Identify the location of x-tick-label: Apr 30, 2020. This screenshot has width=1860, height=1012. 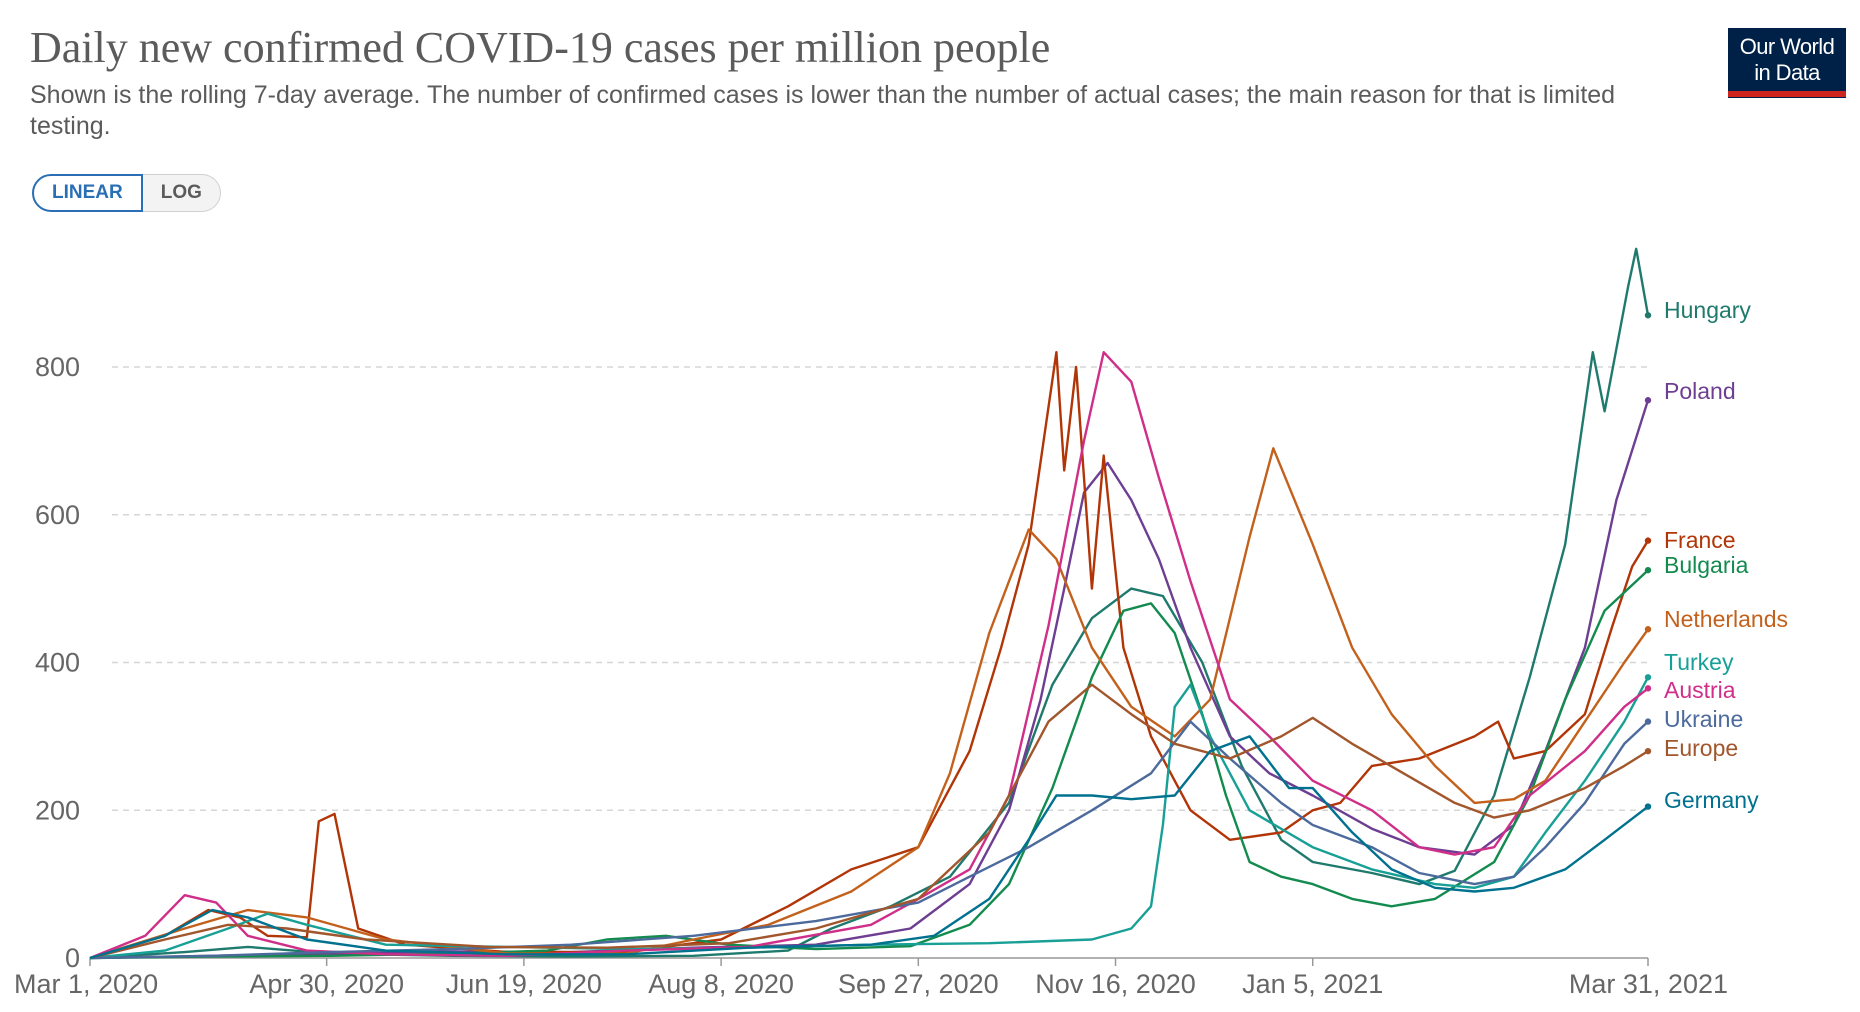
(326, 984).